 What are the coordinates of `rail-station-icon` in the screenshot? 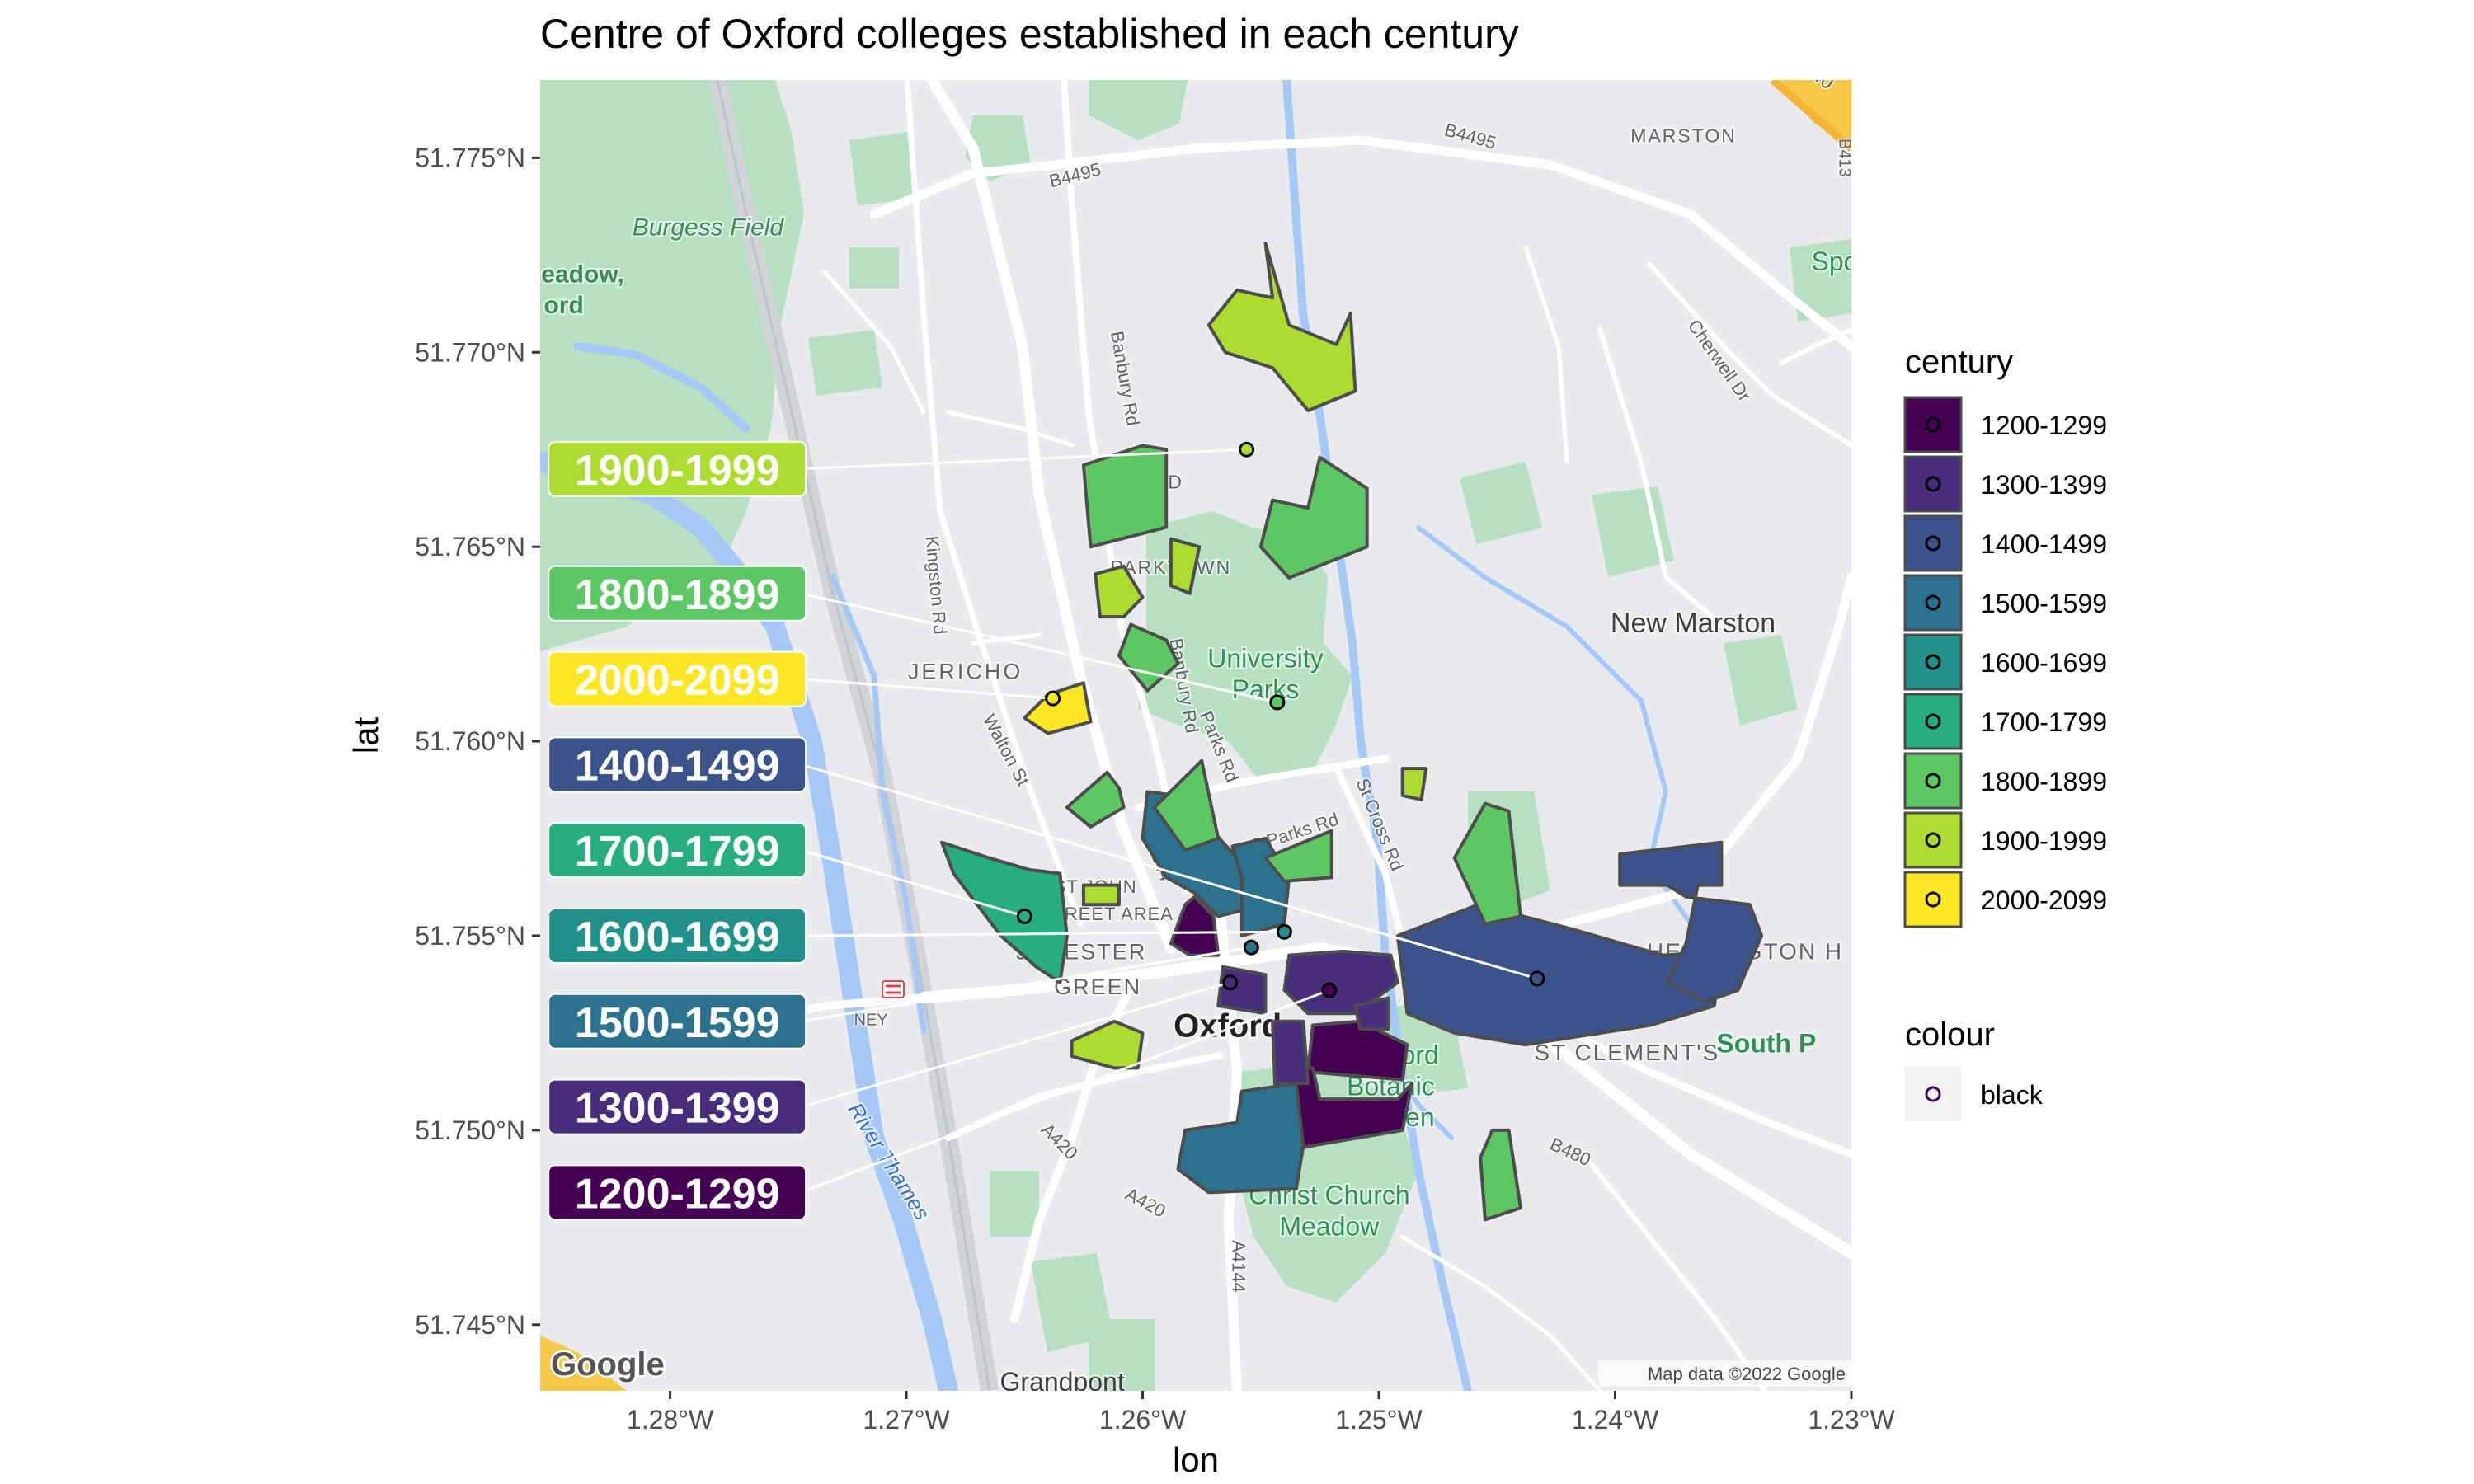 It's located at (893, 989).